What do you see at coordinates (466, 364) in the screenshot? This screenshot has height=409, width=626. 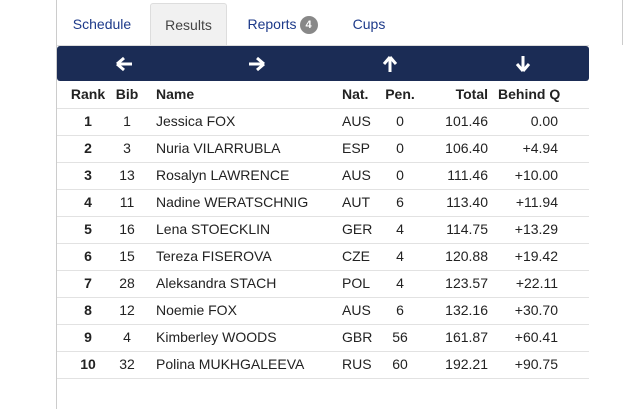 I see `table-cell: 192.21` at bounding box center [466, 364].